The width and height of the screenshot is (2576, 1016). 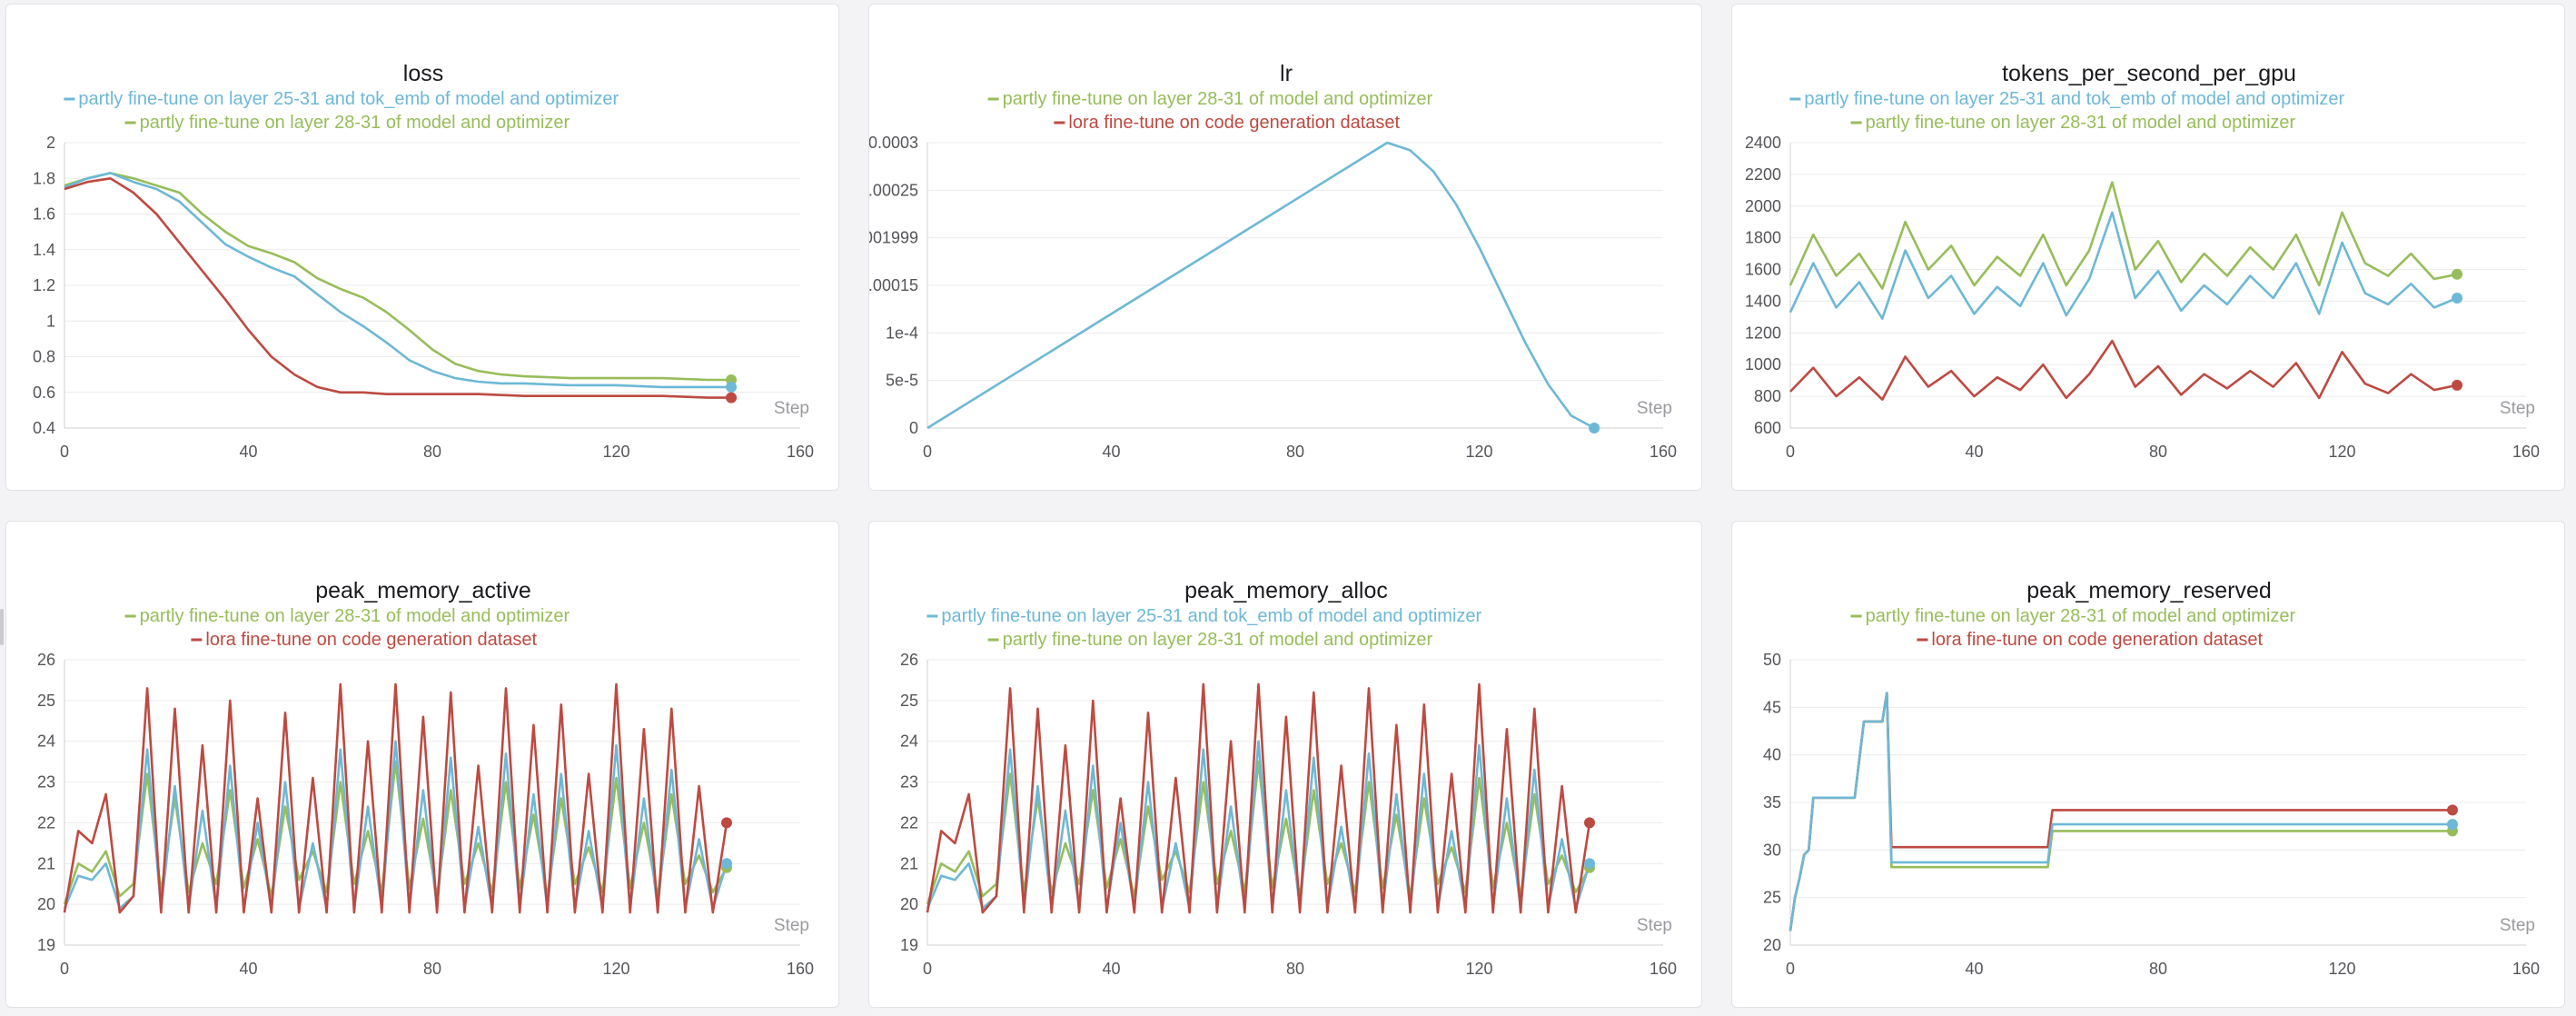 What do you see at coordinates (423, 73) in the screenshot?
I see `chart-title: loss` at bounding box center [423, 73].